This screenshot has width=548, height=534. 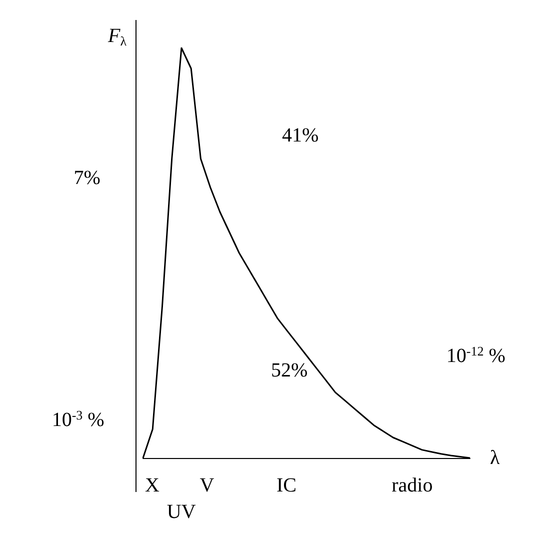 I want to click on text: V, so click(x=207, y=485).